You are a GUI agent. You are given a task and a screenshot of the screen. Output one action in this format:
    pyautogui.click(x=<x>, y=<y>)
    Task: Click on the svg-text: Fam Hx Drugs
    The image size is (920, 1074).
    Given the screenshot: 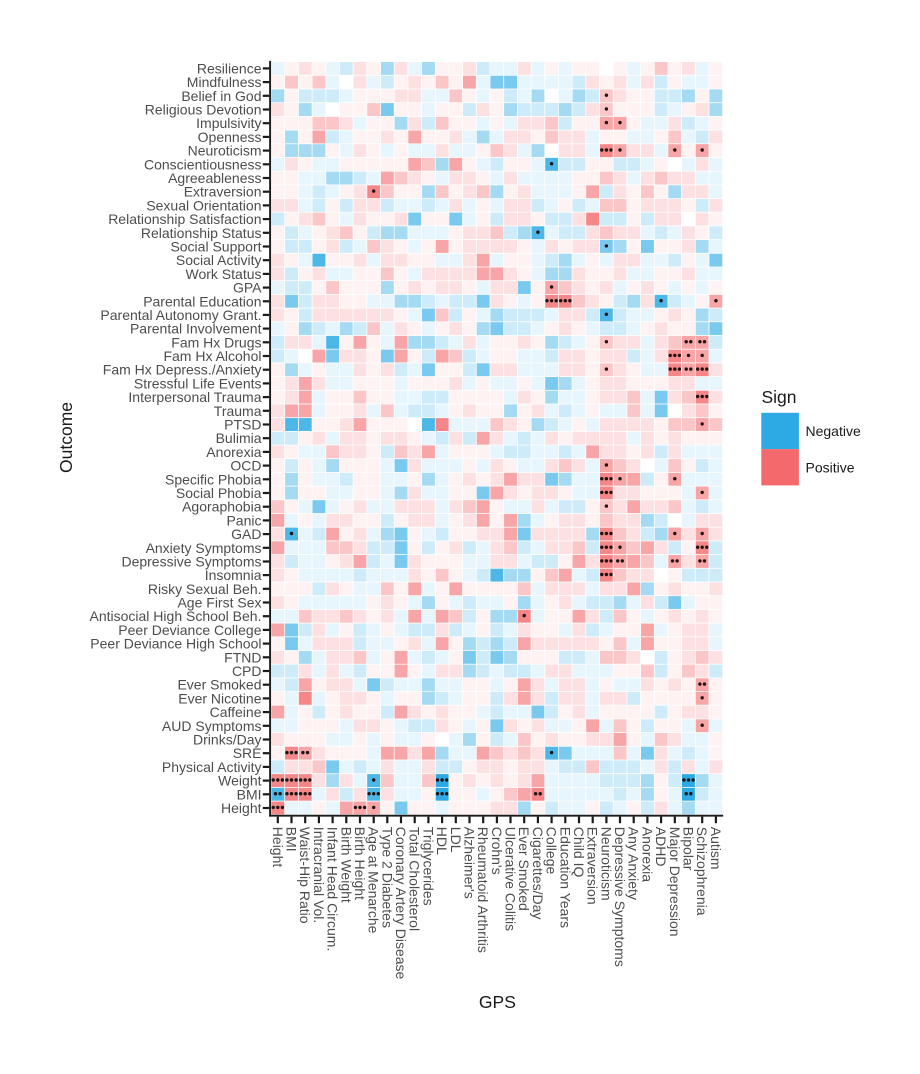 What is the action you would take?
    pyautogui.click(x=216, y=342)
    